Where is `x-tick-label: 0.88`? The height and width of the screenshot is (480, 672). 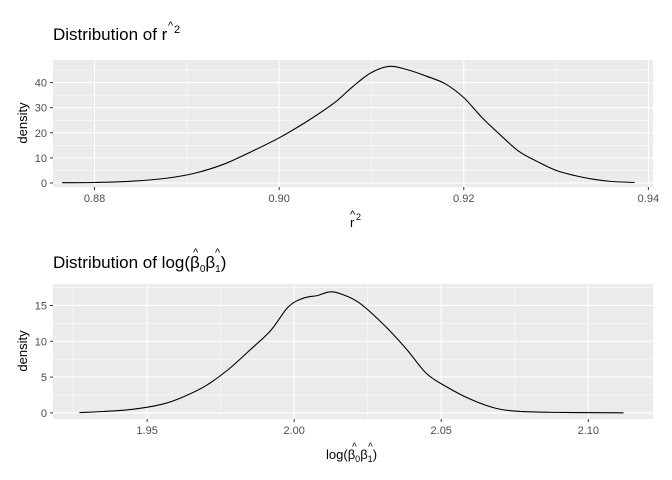 x-tick-label: 0.88 is located at coordinates (94, 199).